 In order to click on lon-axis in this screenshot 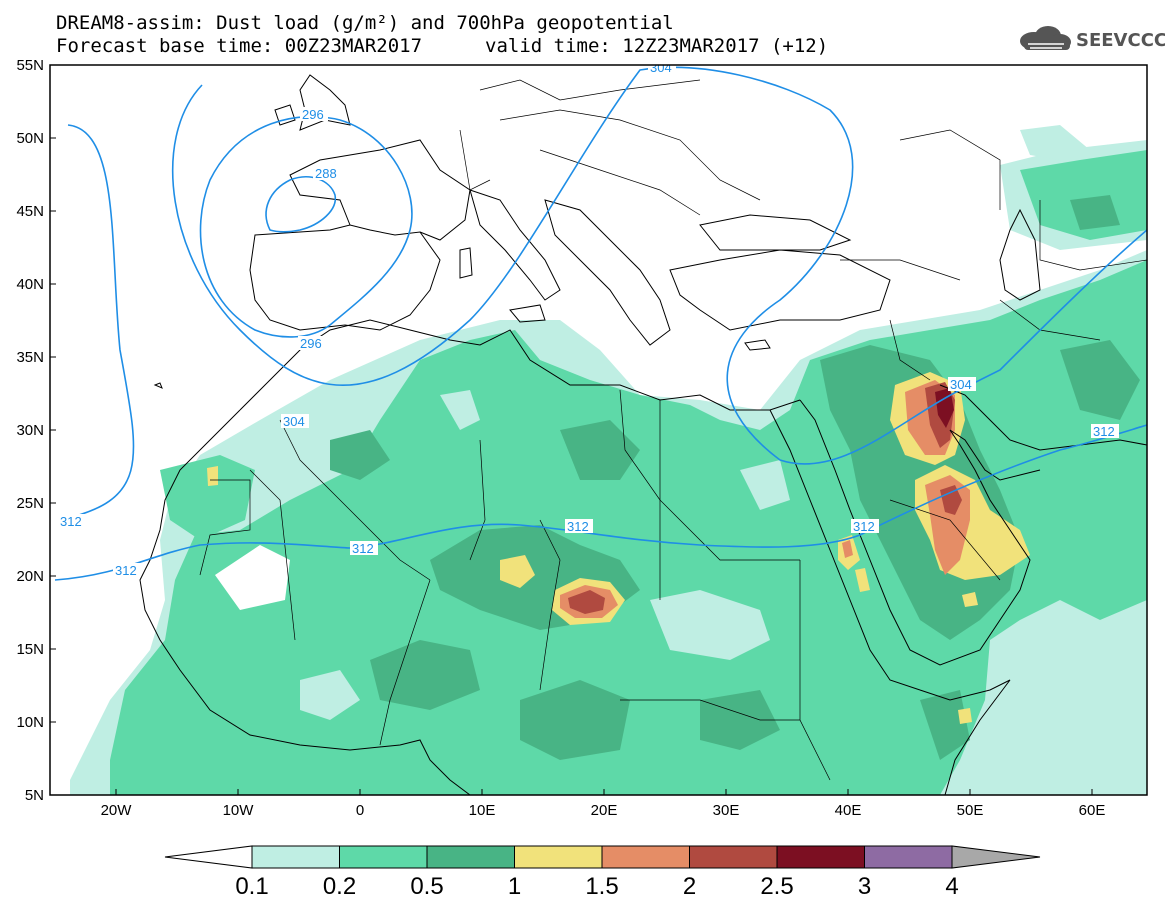, I will do `click(604, 792)`.